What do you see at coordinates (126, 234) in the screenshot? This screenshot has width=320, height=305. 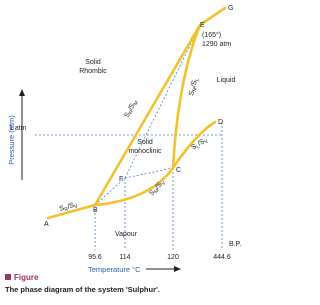 I see `region-label: Vapour` at bounding box center [126, 234].